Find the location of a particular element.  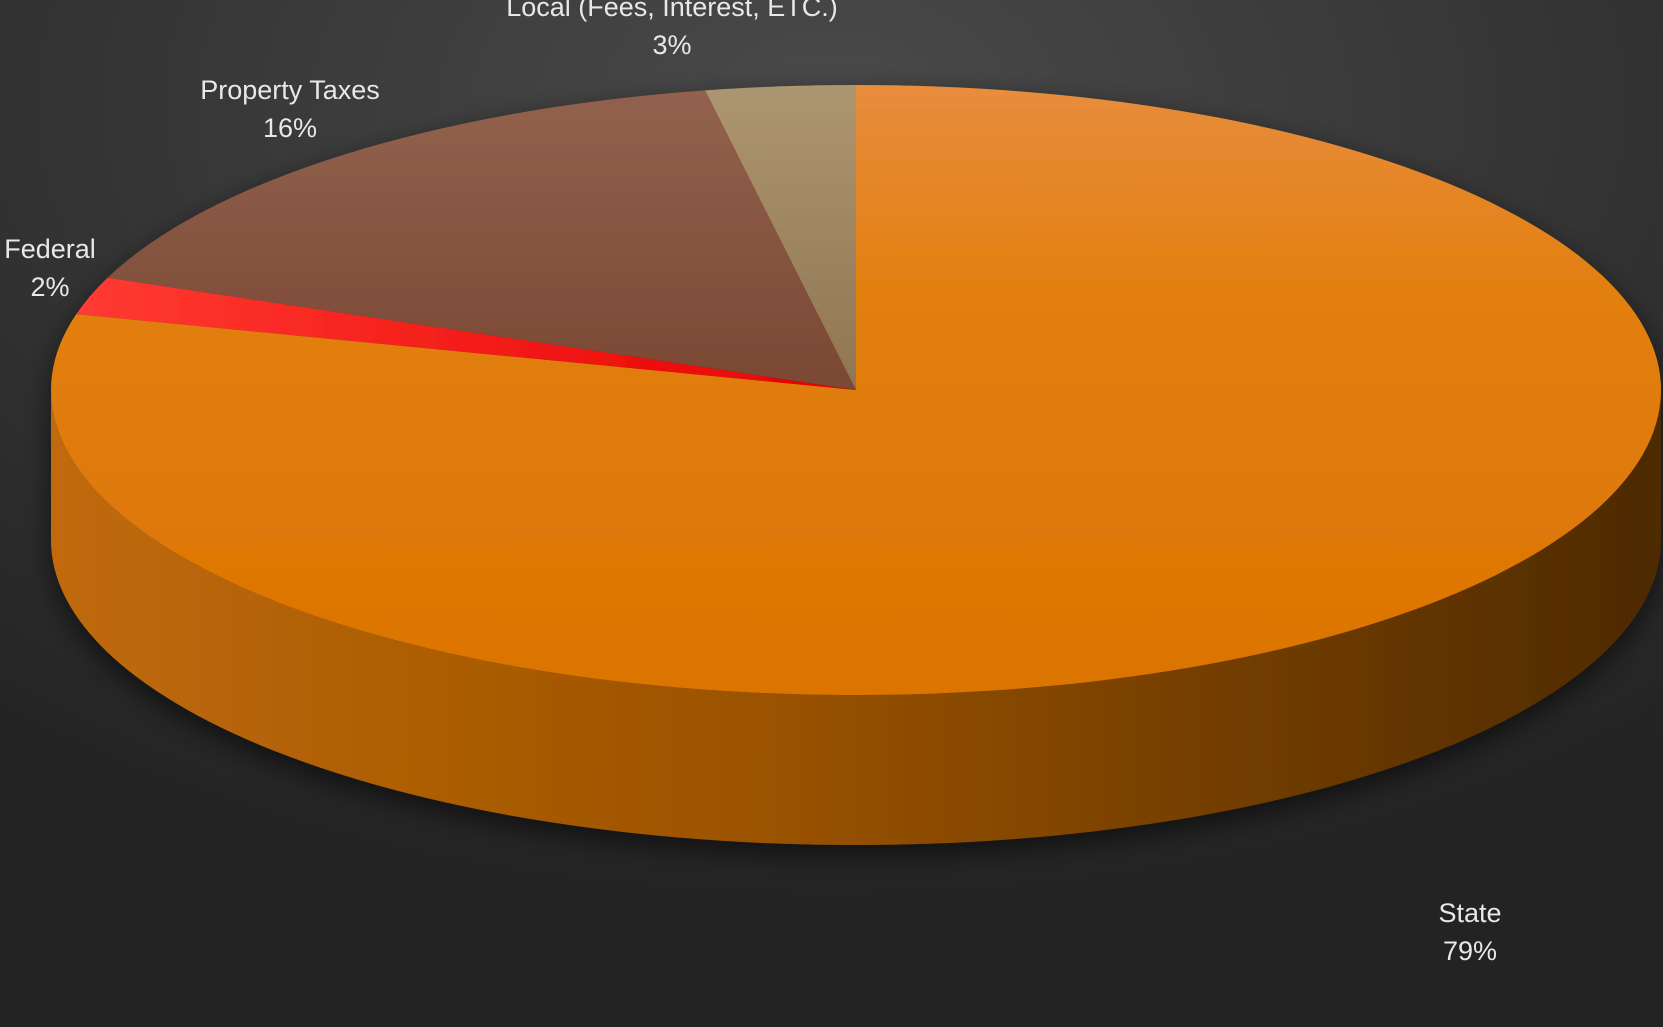

pie-slice-property-taxes is located at coordinates (482, 240).